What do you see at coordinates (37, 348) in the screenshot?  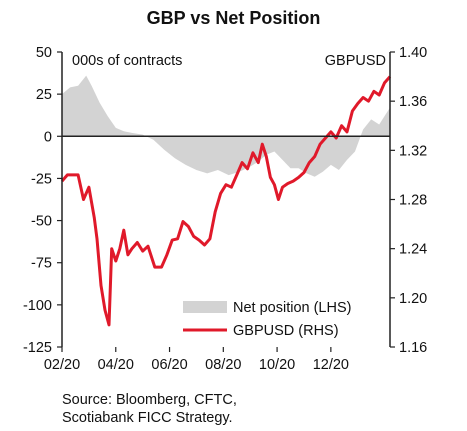 I see `left-tick-label: -125` at bounding box center [37, 348].